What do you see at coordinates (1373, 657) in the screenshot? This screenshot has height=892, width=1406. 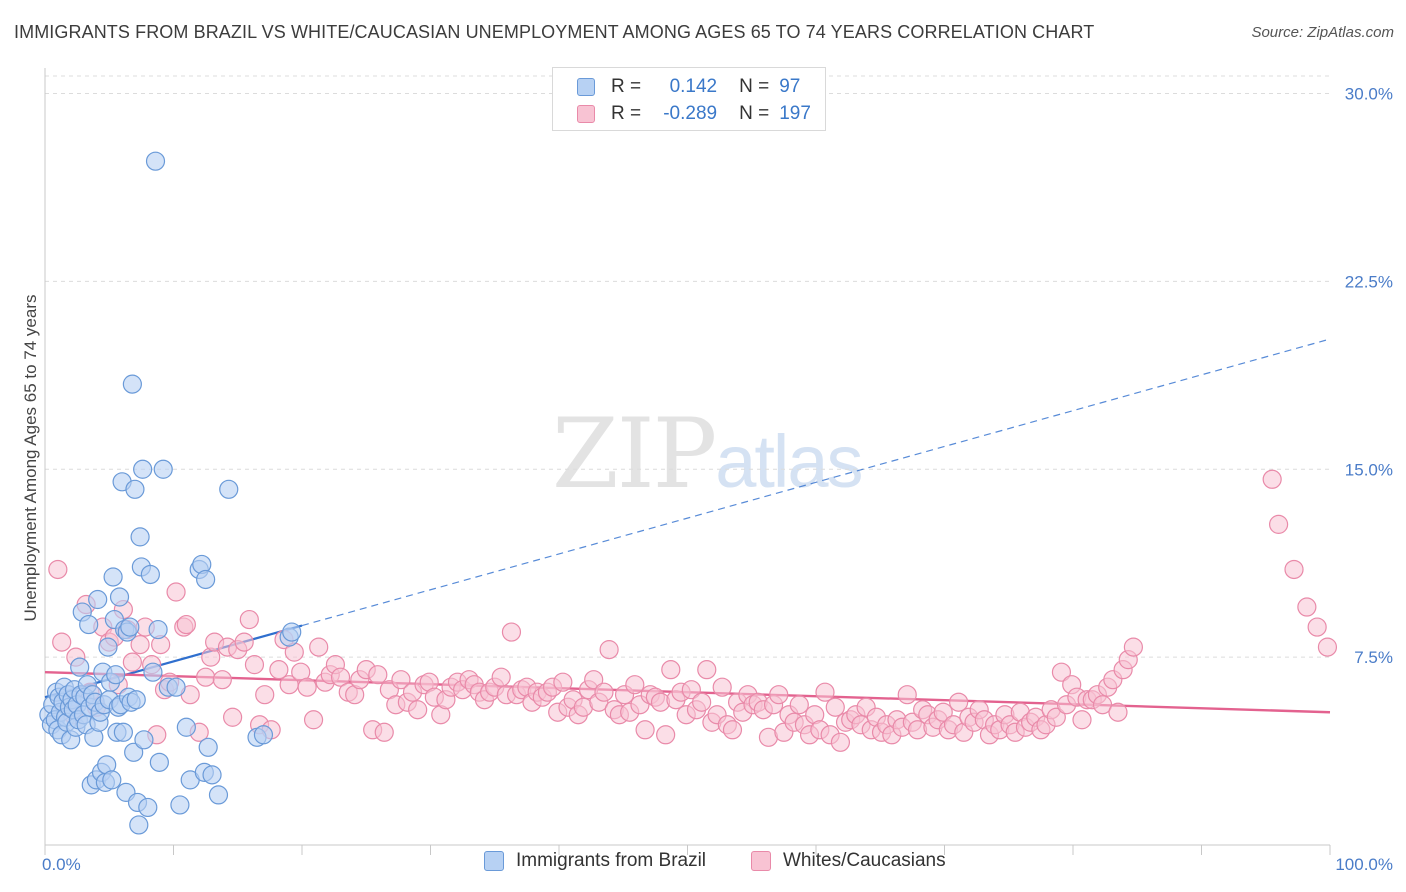 I see `y-tick-label: 7.5%` at bounding box center [1373, 657].